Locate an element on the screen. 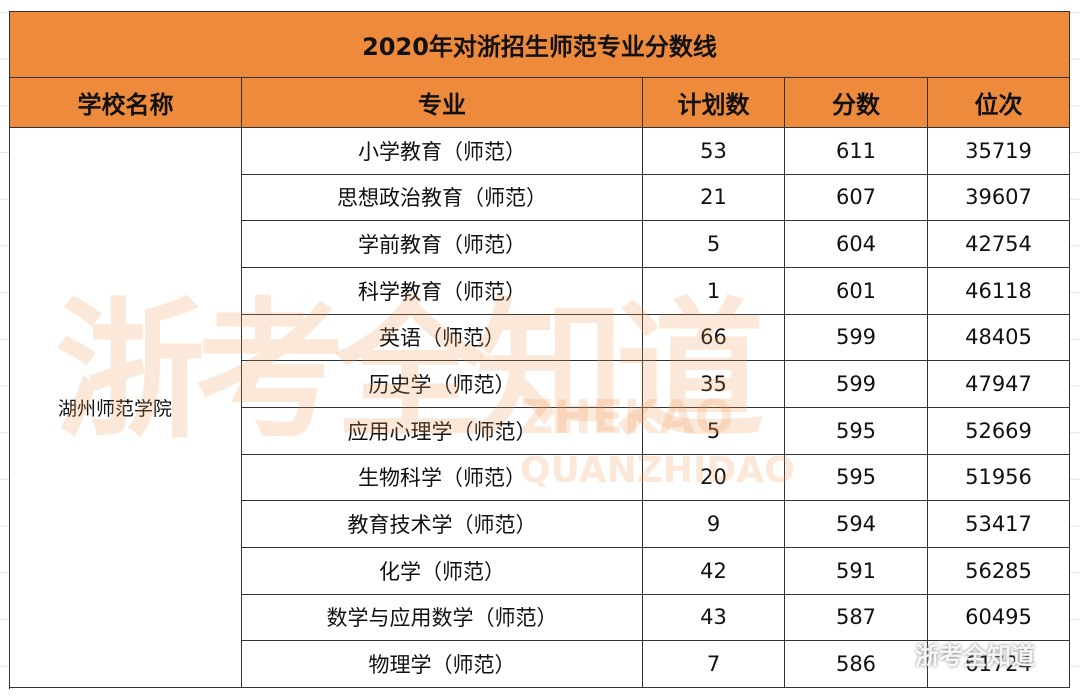 The width and height of the screenshot is (1080, 698). number-cell: 56285 is located at coordinates (999, 571).